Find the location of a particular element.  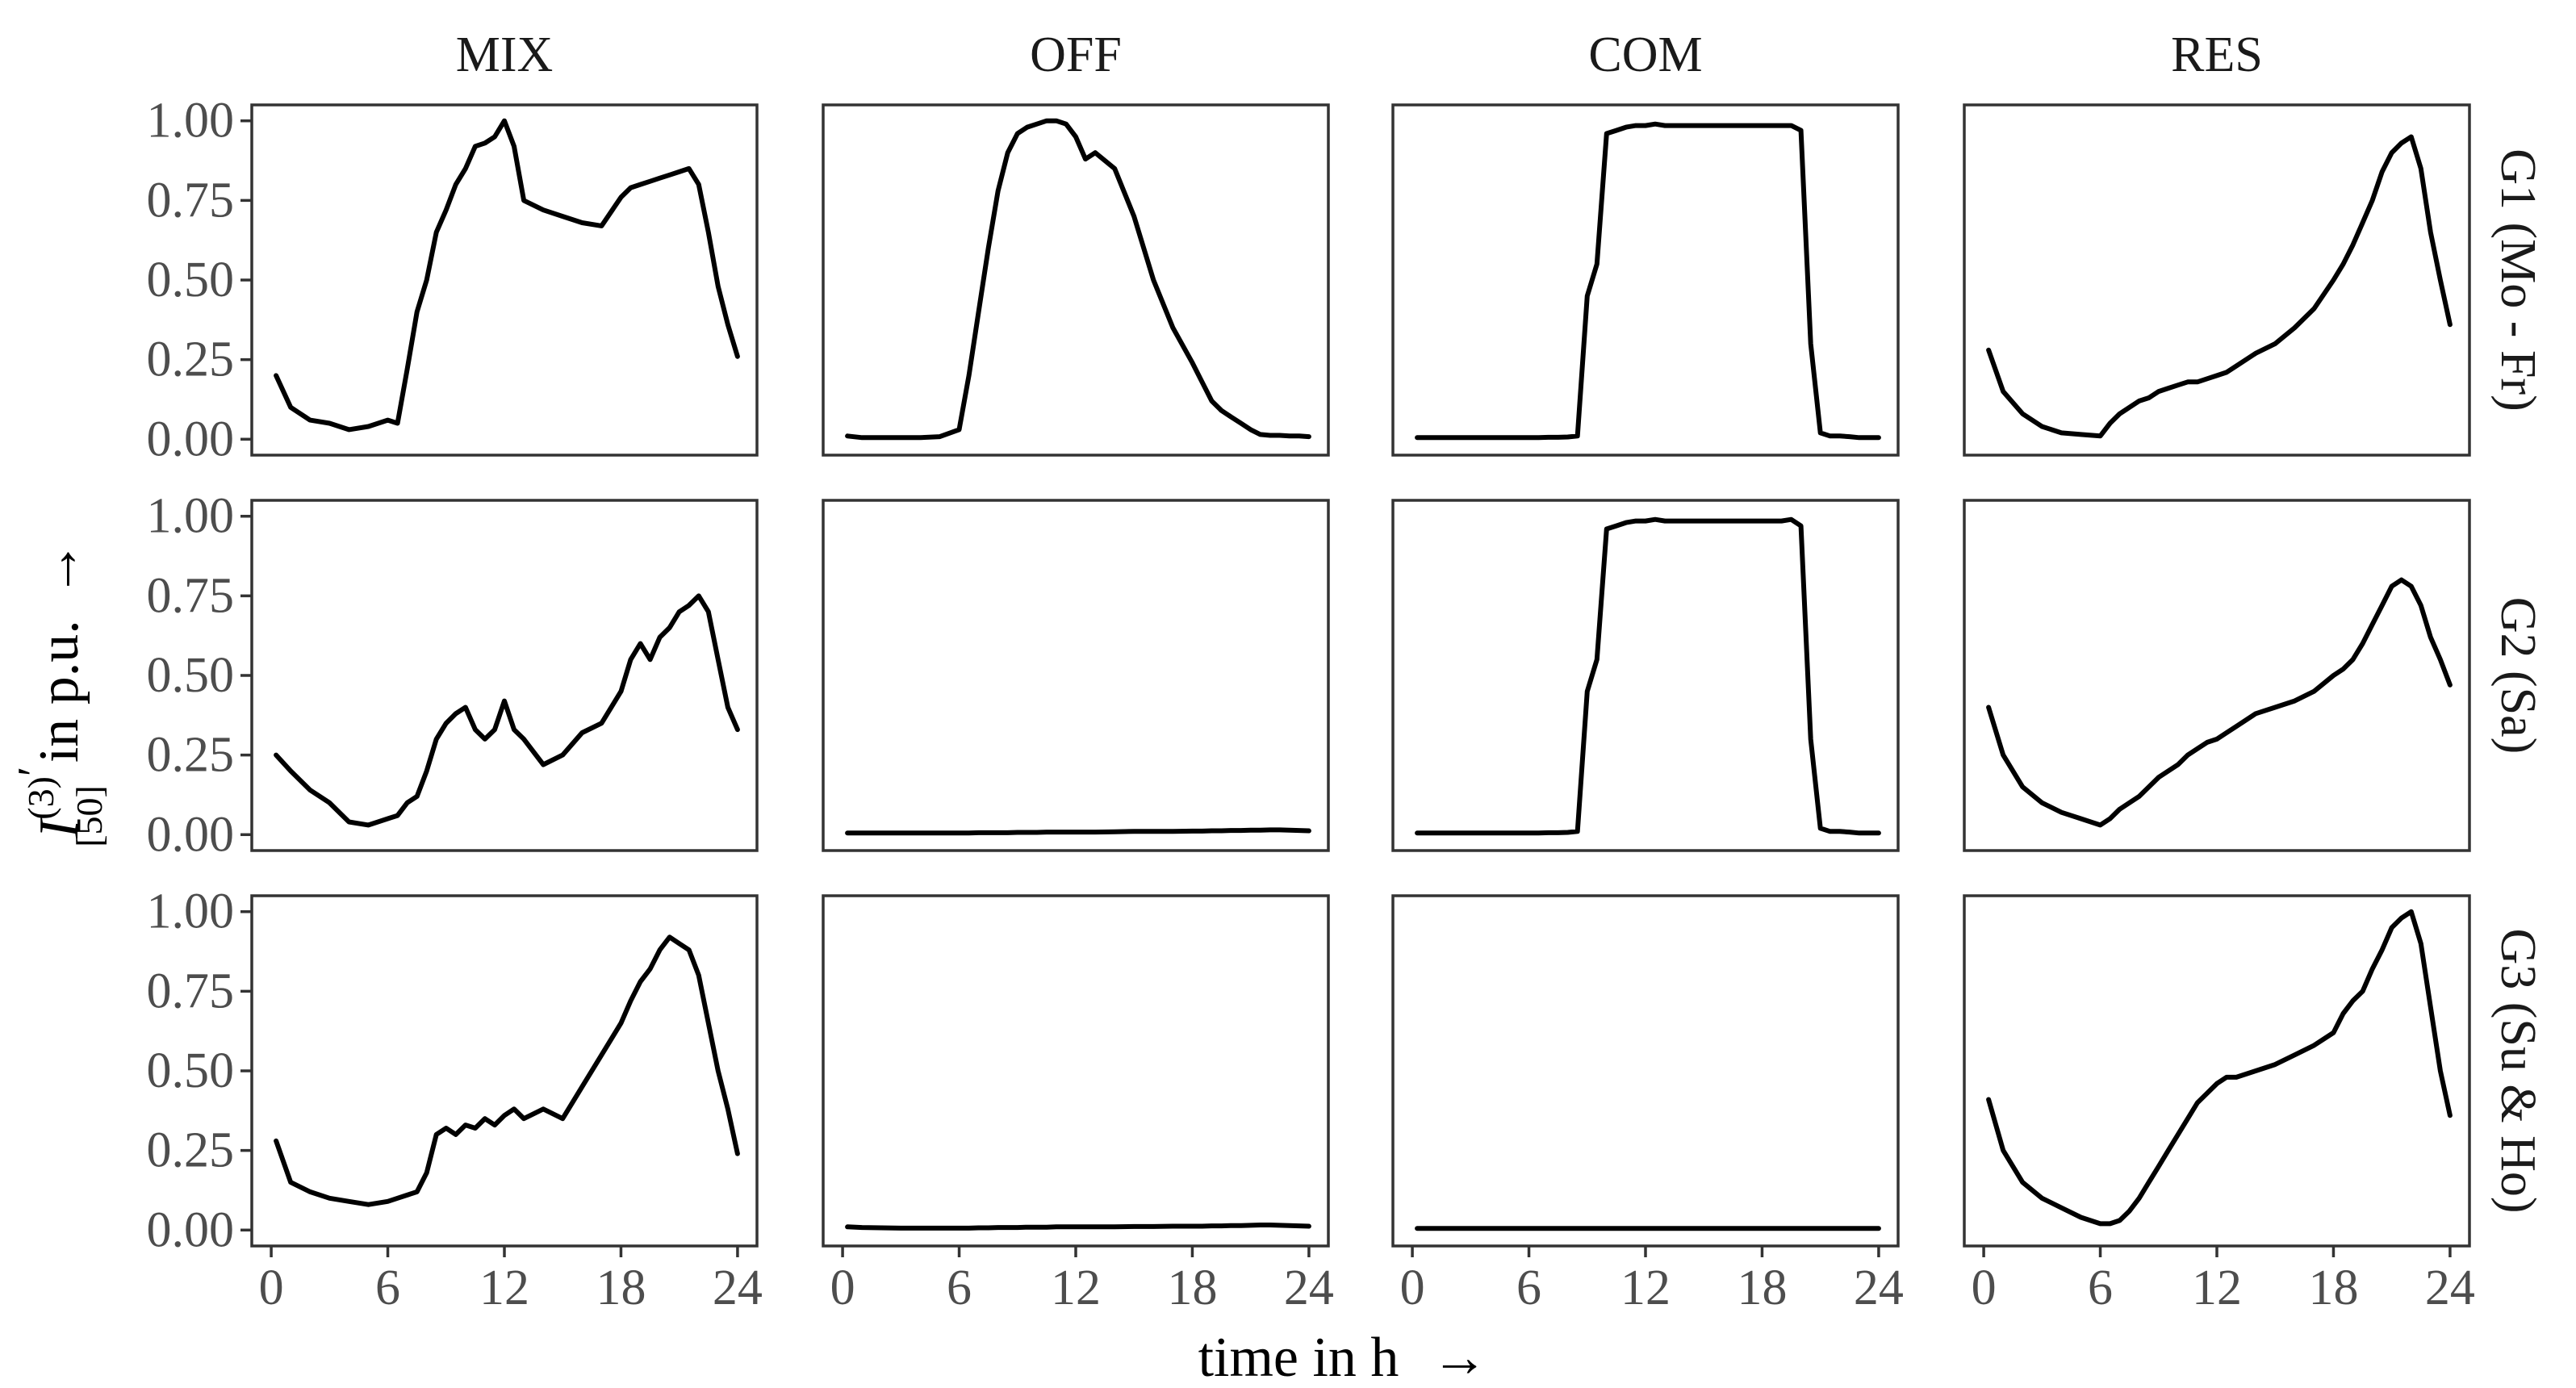

row-strip-label-g2-sa: G2 (Sa) is located at coordinates (2517, 676).